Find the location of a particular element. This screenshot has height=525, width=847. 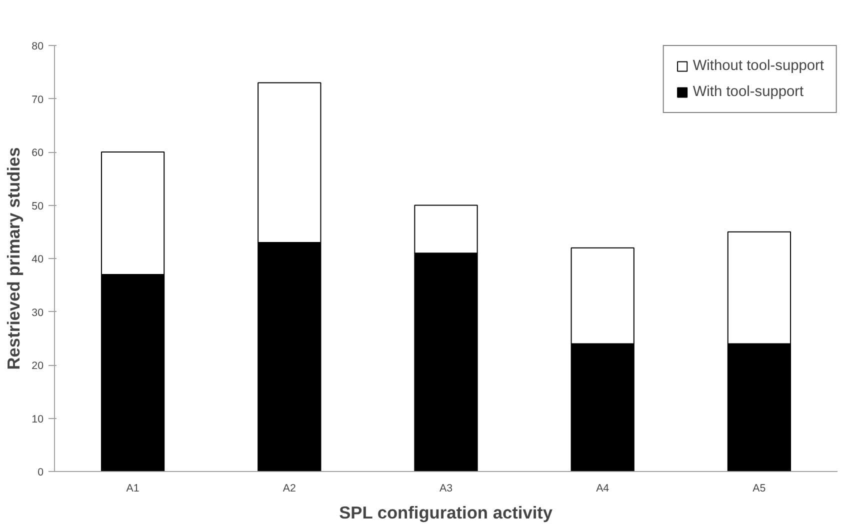

y-tick-label: 0 is located at coordinates (41, 472).